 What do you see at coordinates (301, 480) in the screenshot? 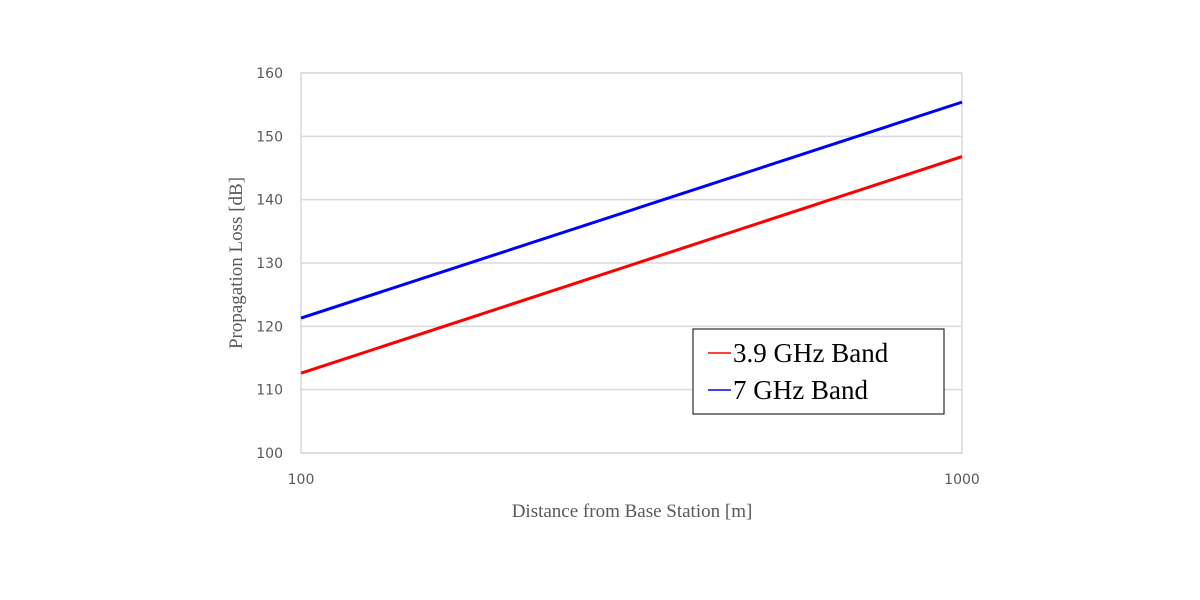
I see `x-tick-label: 100` at bounding box center [301, 480].